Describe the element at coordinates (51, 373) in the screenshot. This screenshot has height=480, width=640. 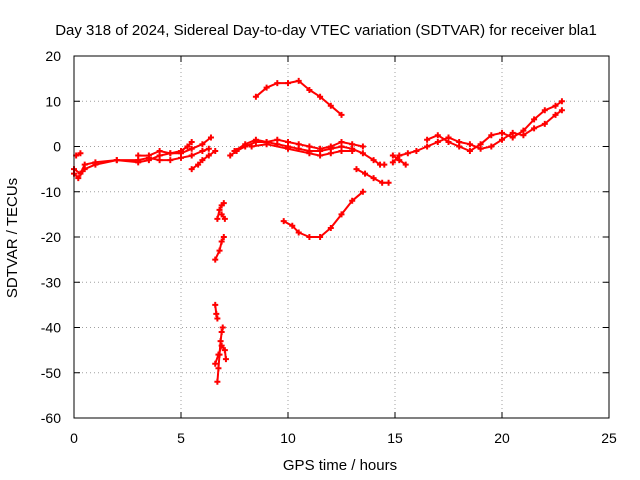
I see `y-tick-label: -50` at that location.